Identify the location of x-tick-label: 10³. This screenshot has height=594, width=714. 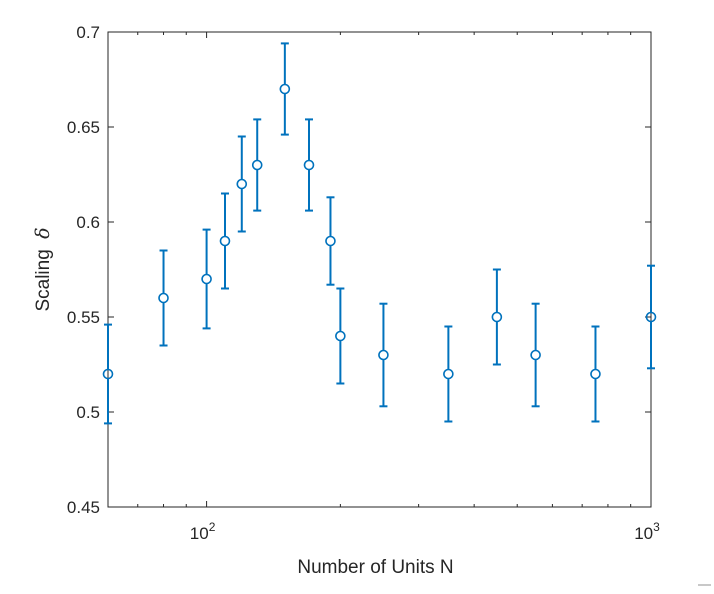
(647, 531).